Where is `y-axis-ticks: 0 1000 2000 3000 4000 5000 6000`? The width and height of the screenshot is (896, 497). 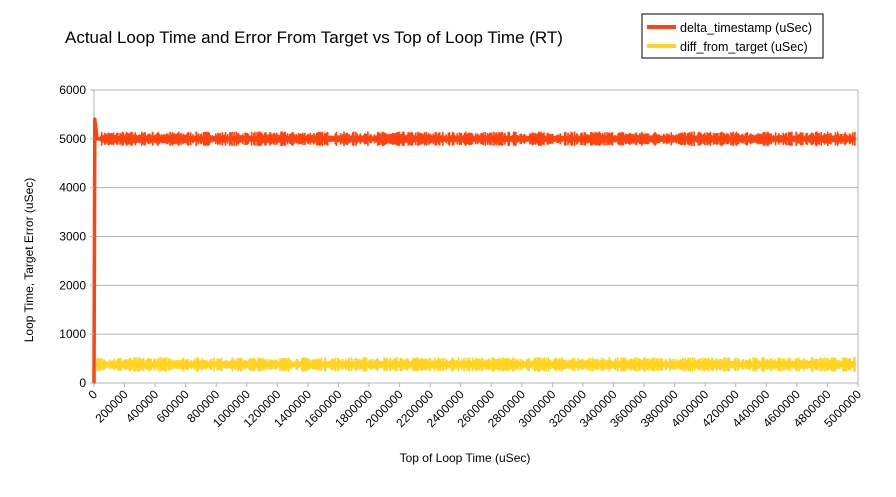 y-axis-ticks: 0 1000 2000 3000 4000 5000 6000 is located at coordinates (76, 236).